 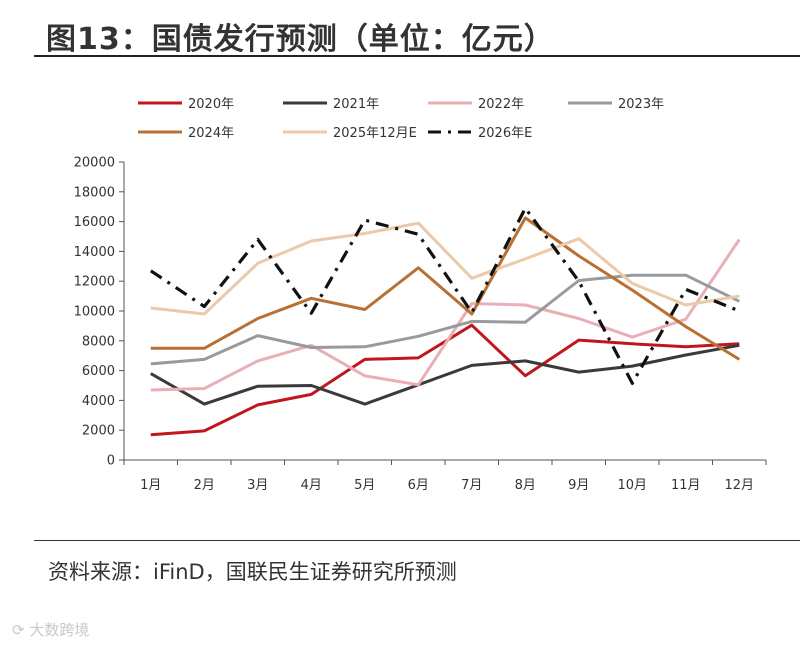 What do you see at coordinates (94, 222) in the screenshot?
I see `y-tick-label: 16000` at bounding box center [94, 222].